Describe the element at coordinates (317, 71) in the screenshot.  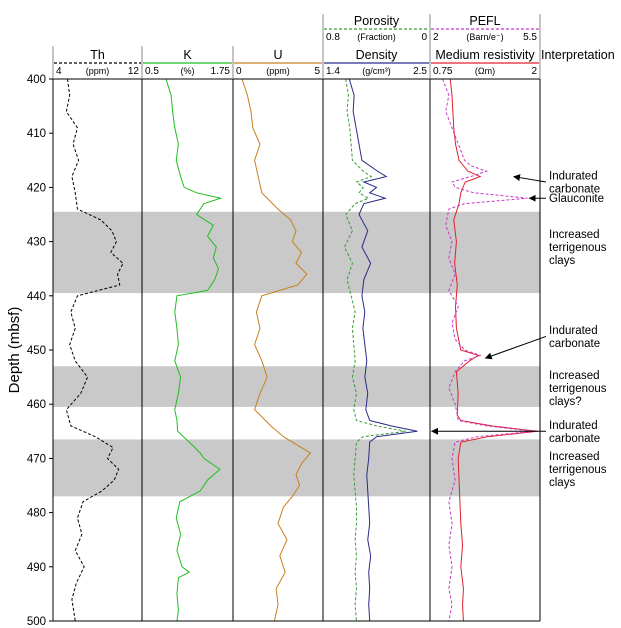
I see `scale-max-label: 5` at that location.